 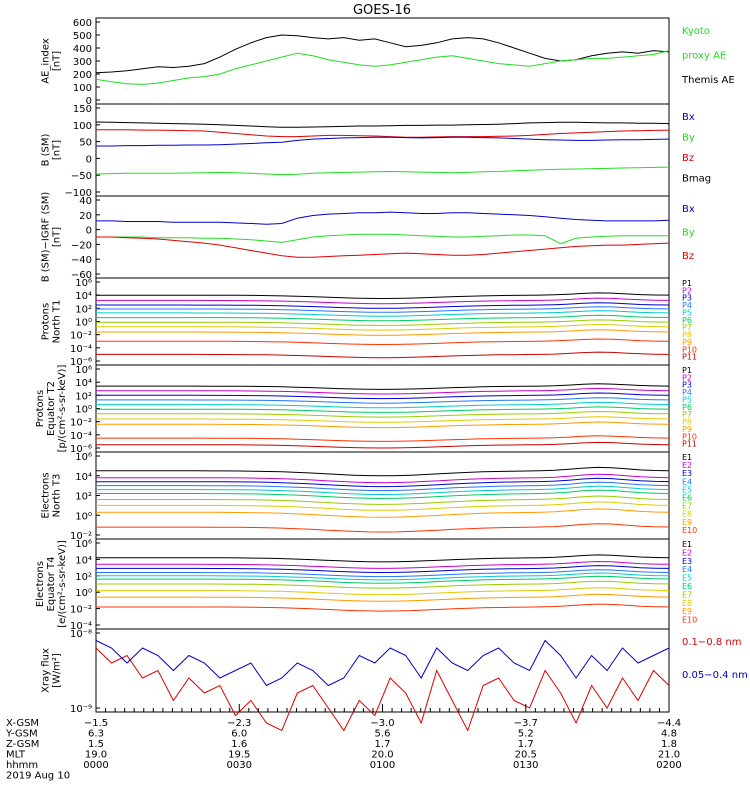 I want to click on legend-entry: P6, so click(x=687, y=320).